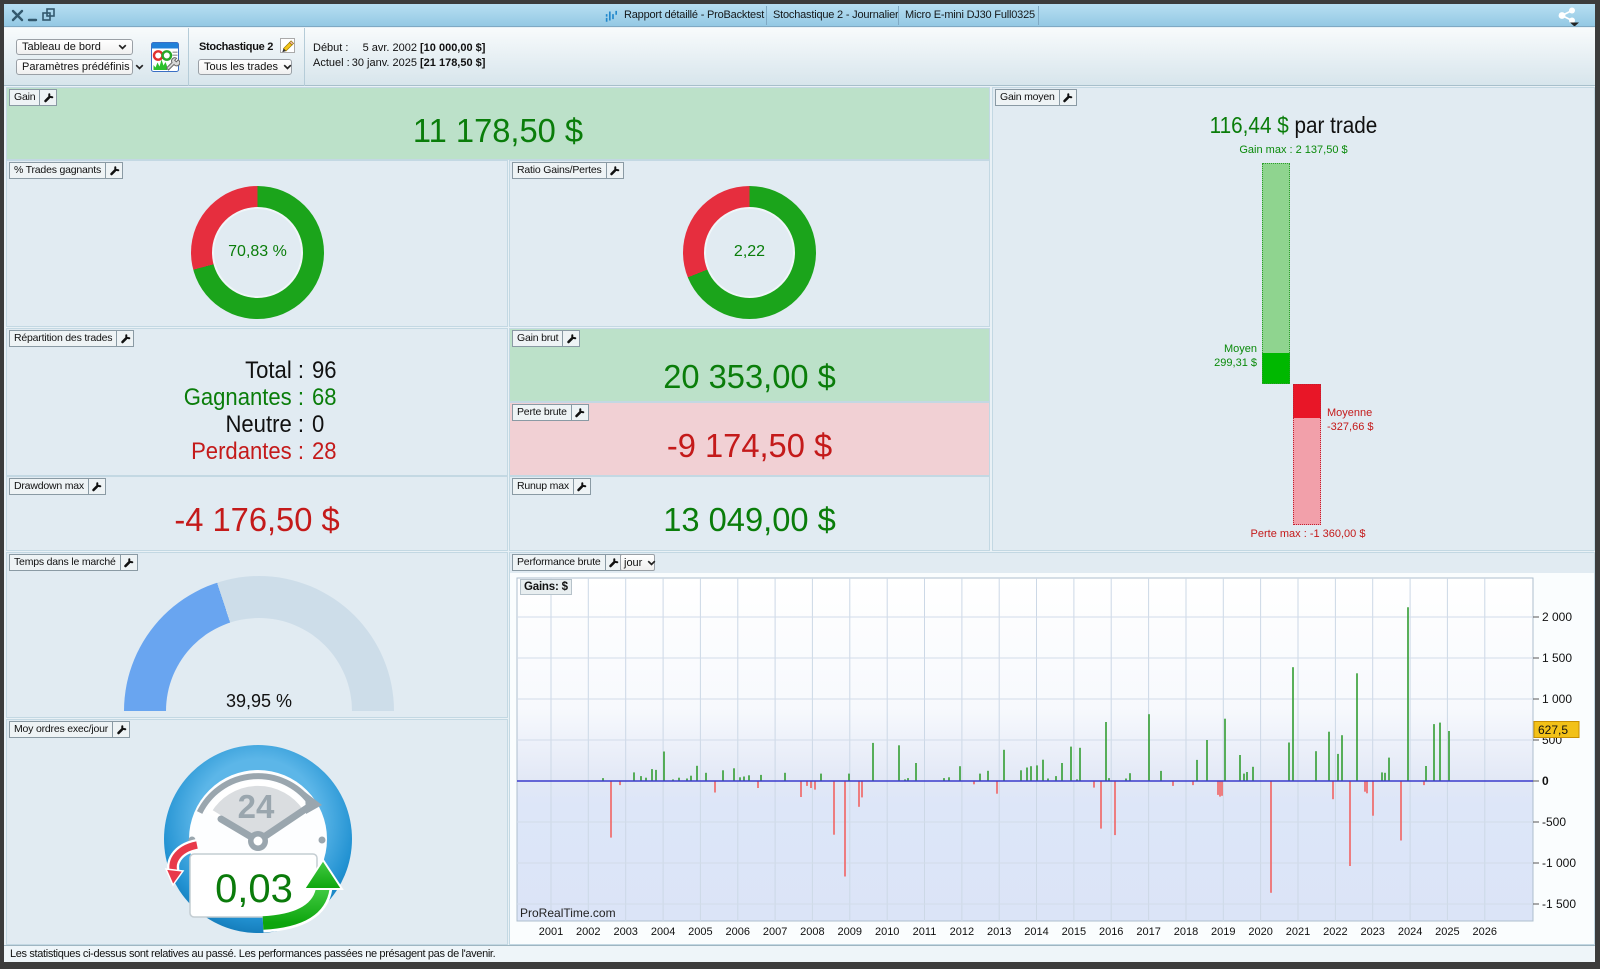  Describe the element at coordinates (1557, 699) in the screenshot. I see `svg-text: 1 000` at that location.